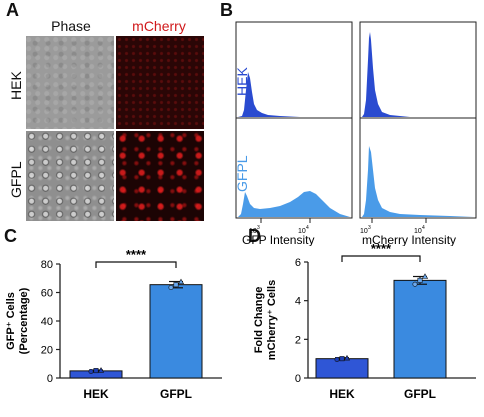 Image resolution: width=484 pixels, height=417 pixels. I want to click on mcherry-intensity-label: mCherry Intensity, so click(409, 239).